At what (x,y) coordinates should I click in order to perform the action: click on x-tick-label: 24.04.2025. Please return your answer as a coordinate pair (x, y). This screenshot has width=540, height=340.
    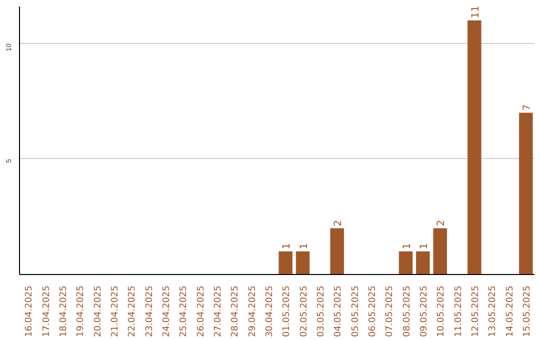
    Looking at the image, I should click on (167, 312).